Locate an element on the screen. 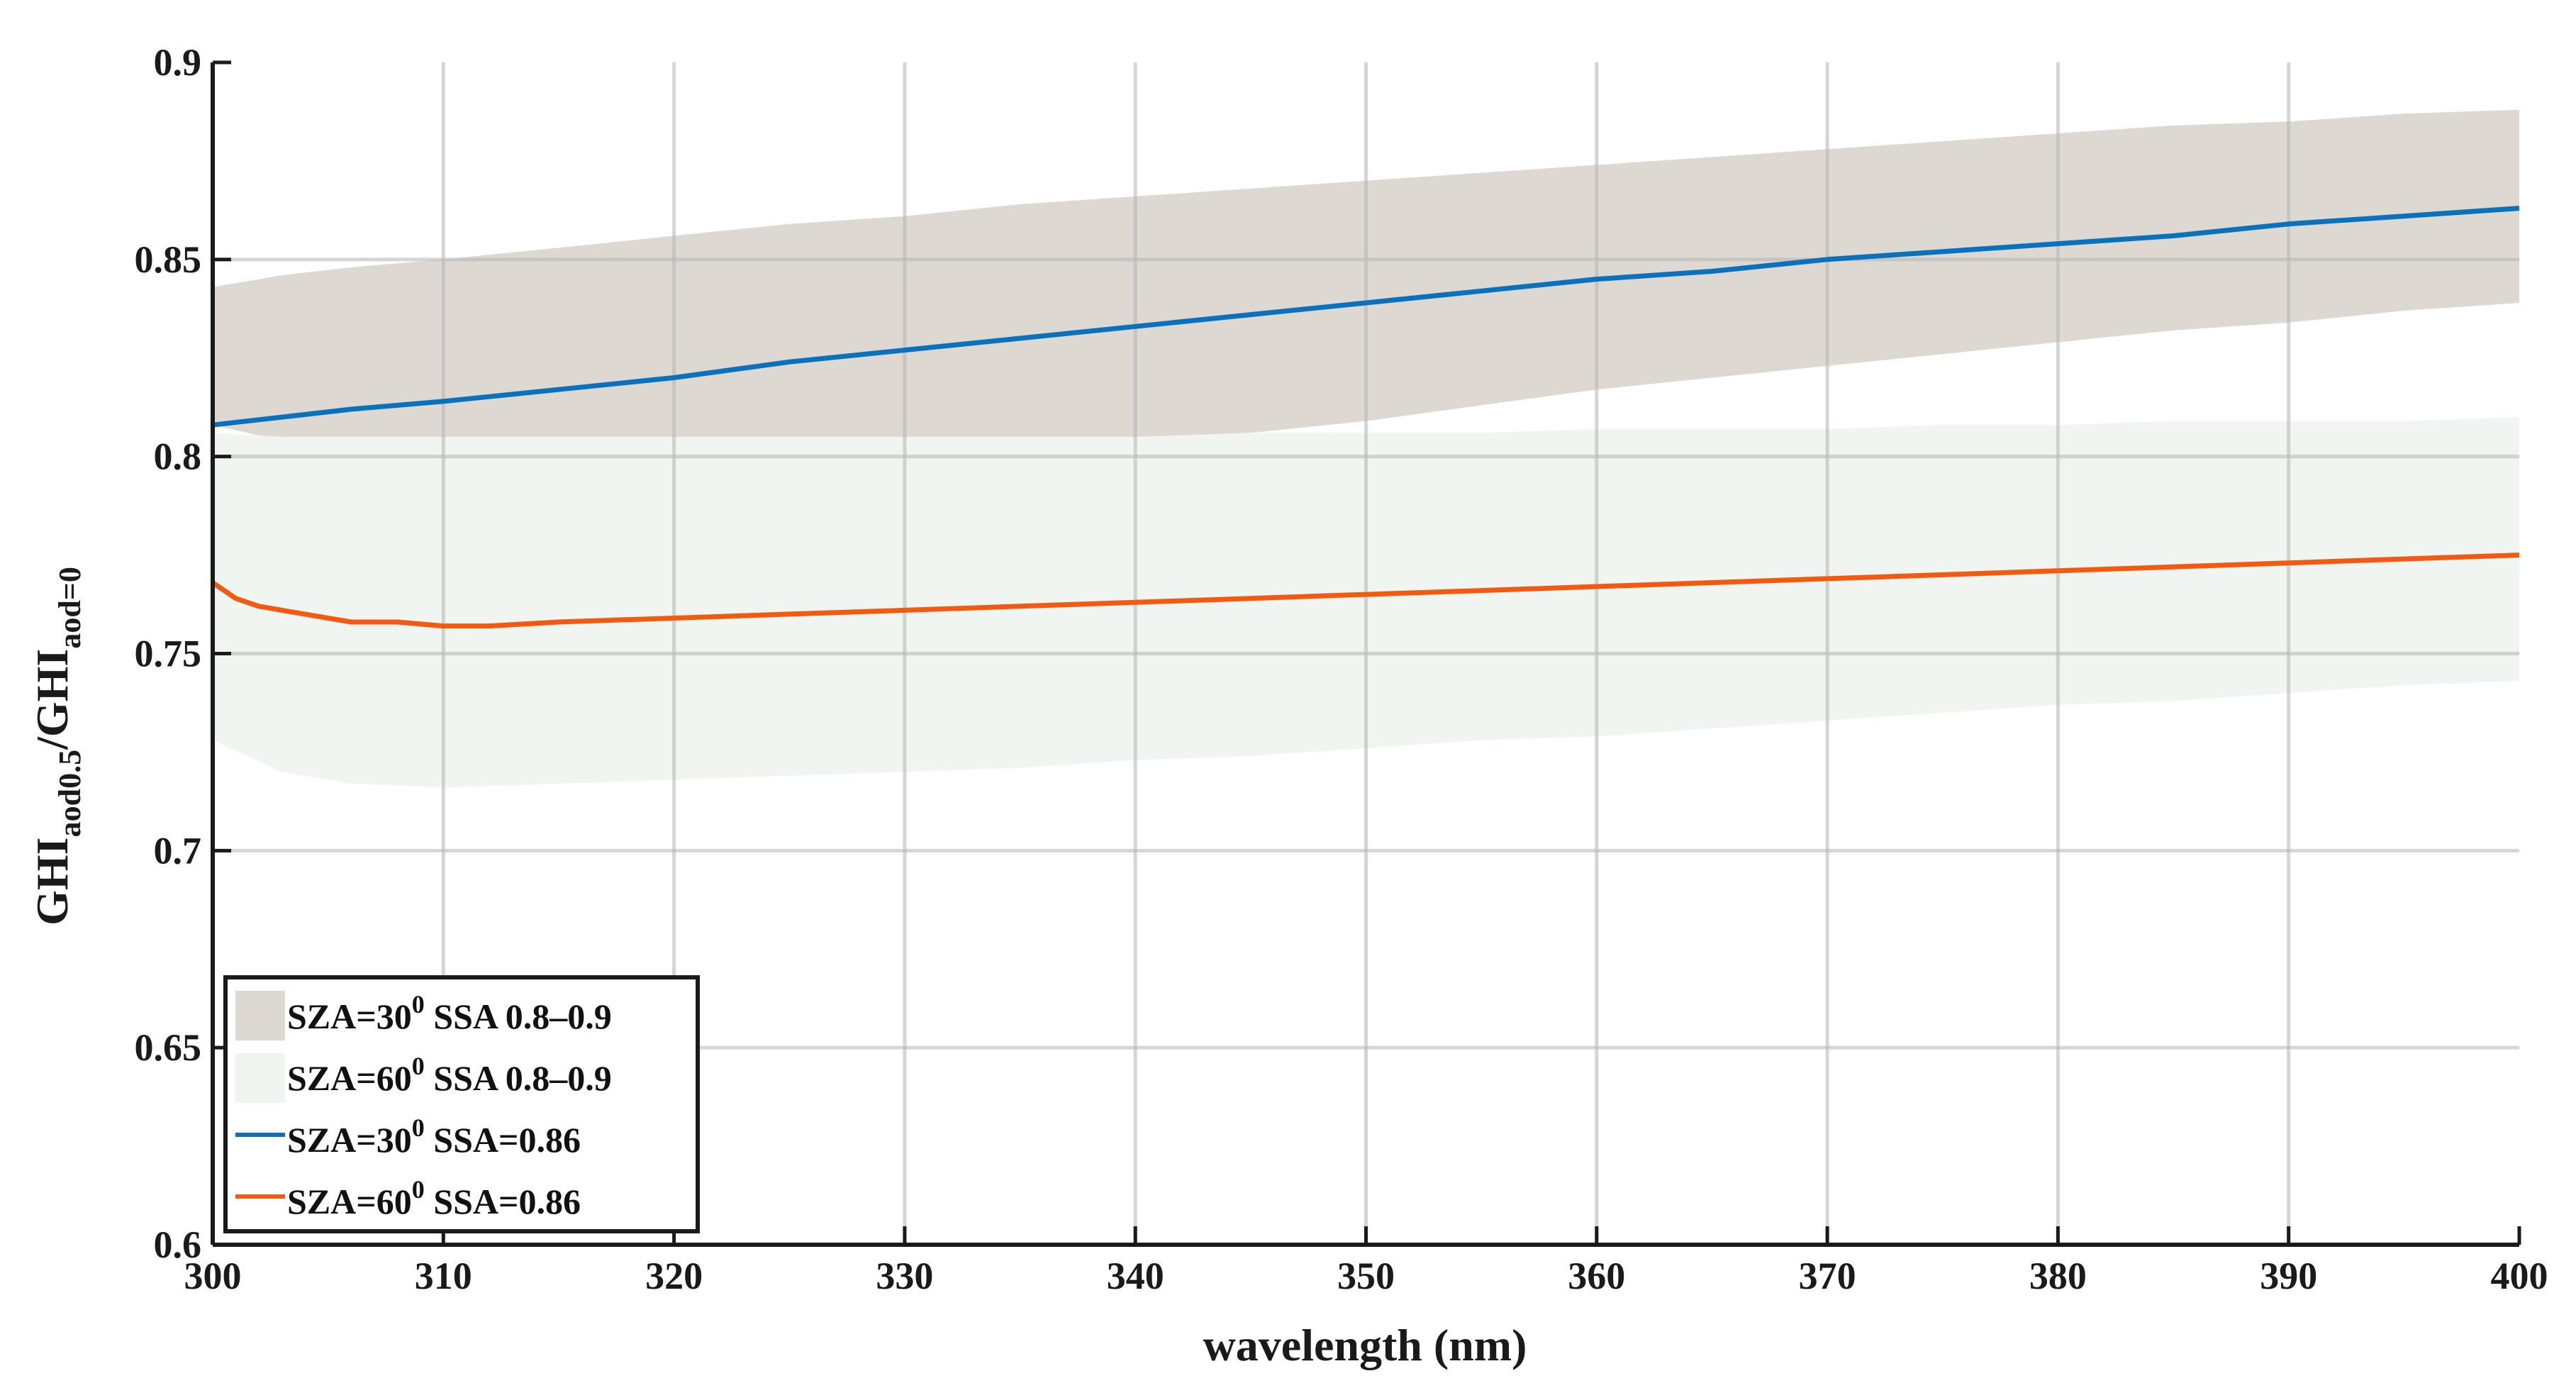 This screenshot has height=1388, width=2576. legend-swatch-band-sza30 is located at coordinates (260, 1015).